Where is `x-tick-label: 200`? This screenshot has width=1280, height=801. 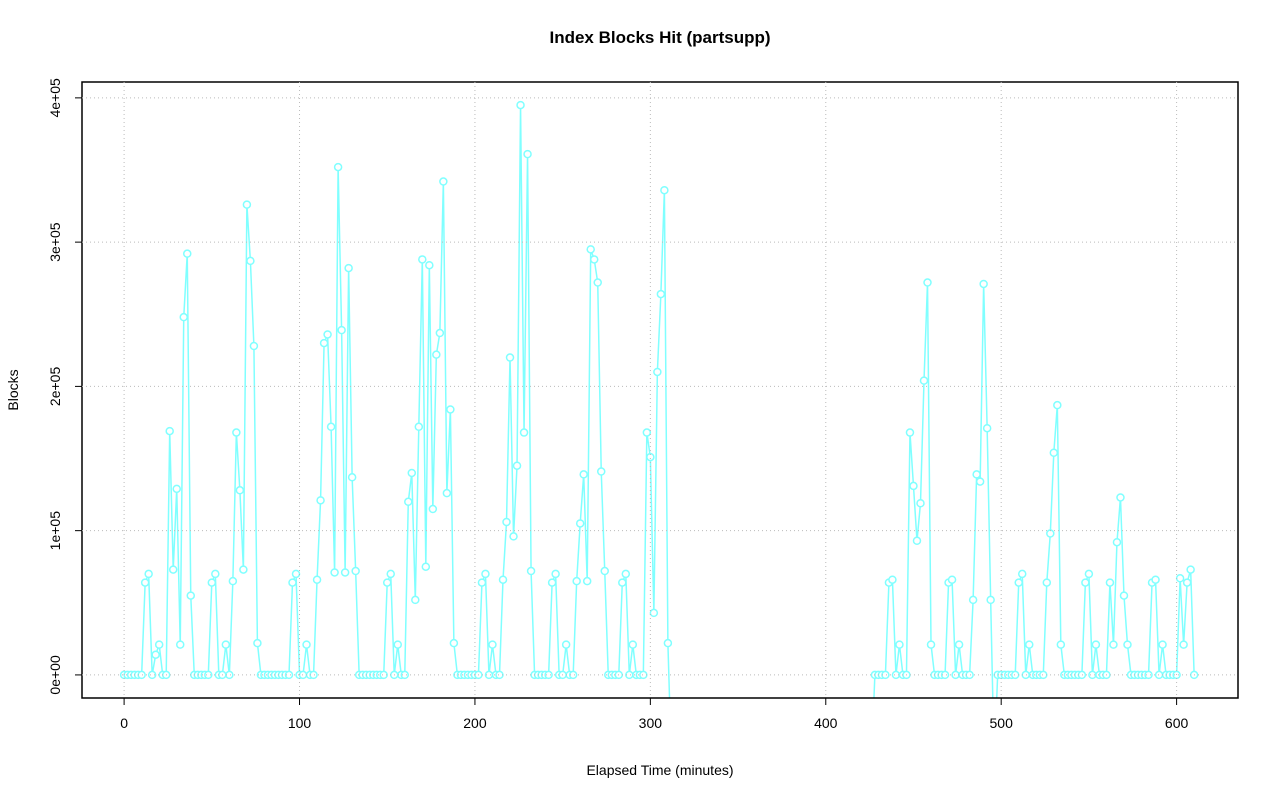
x-tick-label: 200 is located at coordinates (475, 723).